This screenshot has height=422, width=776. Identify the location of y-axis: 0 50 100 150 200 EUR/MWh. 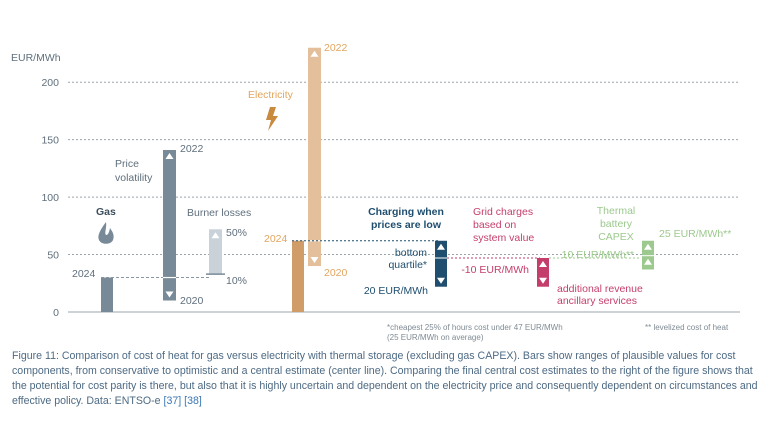
(36, 185).